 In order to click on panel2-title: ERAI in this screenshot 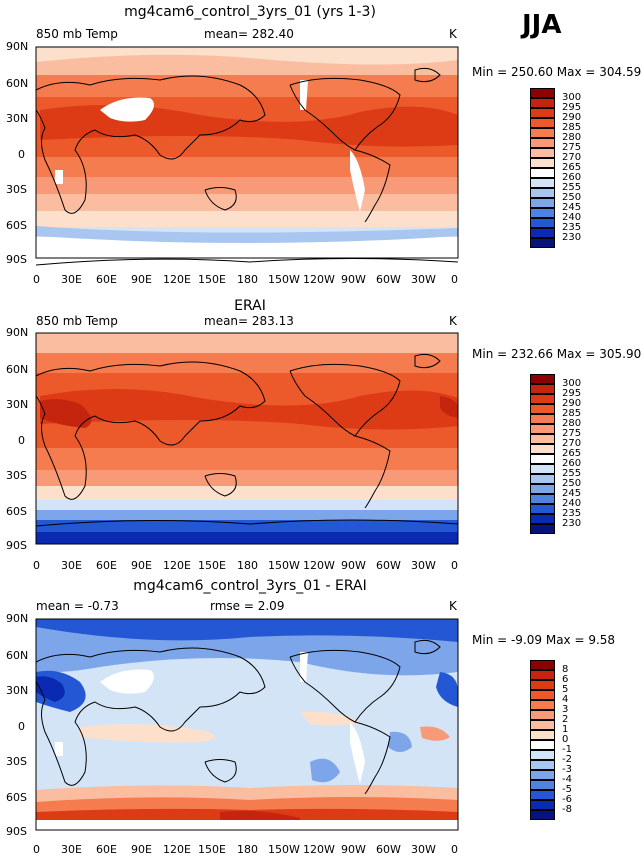, I will do `click(250, 306)`.